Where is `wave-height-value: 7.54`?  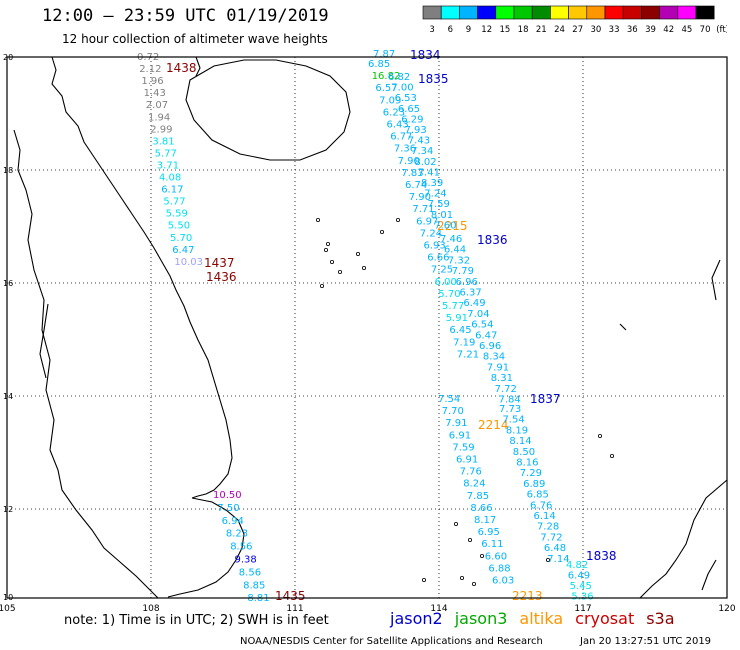
wave-height-value: 7.54 is located at coordinates (513, 420).